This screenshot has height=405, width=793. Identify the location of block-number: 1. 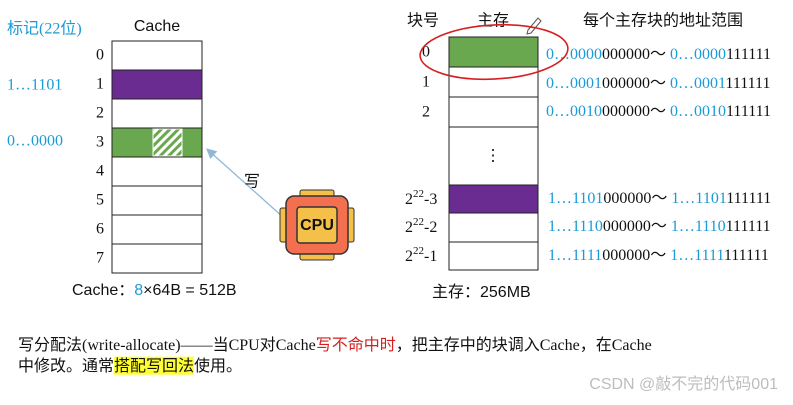
(426, 82).